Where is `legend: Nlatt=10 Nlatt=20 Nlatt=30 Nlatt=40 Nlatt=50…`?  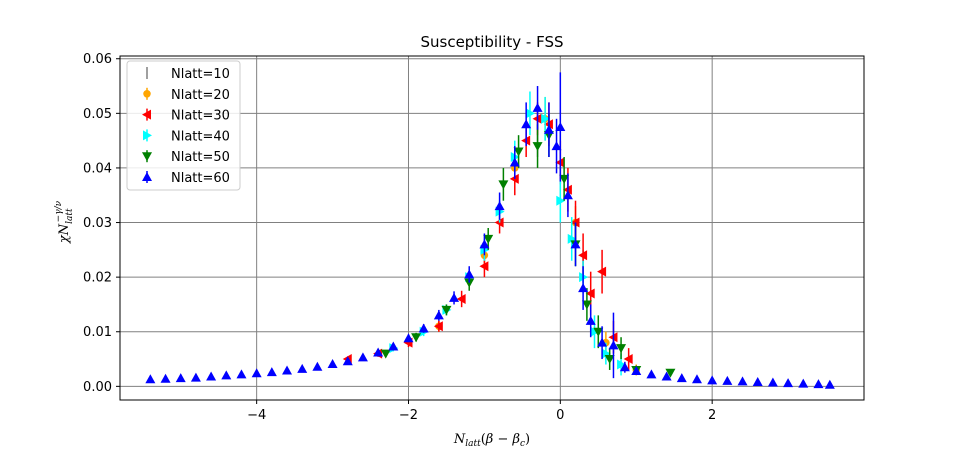 legend: Nlatt=10 Nlatt=20 Nlatt=30 Nlatt=40 Nlatt=50… is located at coordinates (183, 125).